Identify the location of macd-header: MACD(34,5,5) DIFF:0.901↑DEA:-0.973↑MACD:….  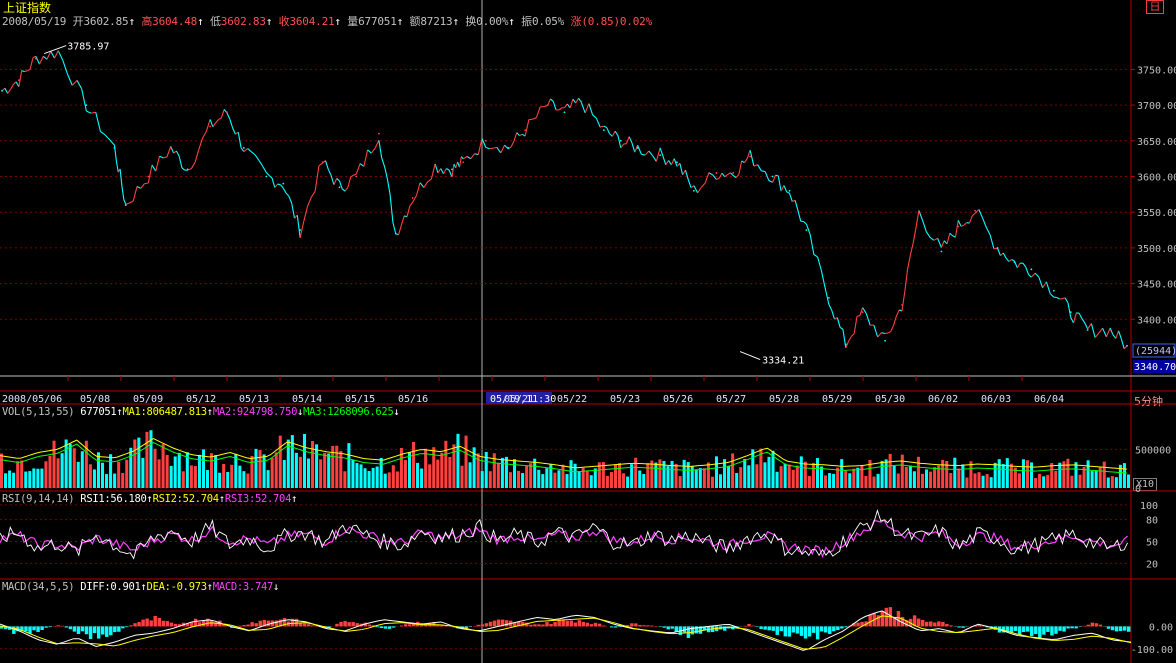
(140, 587).